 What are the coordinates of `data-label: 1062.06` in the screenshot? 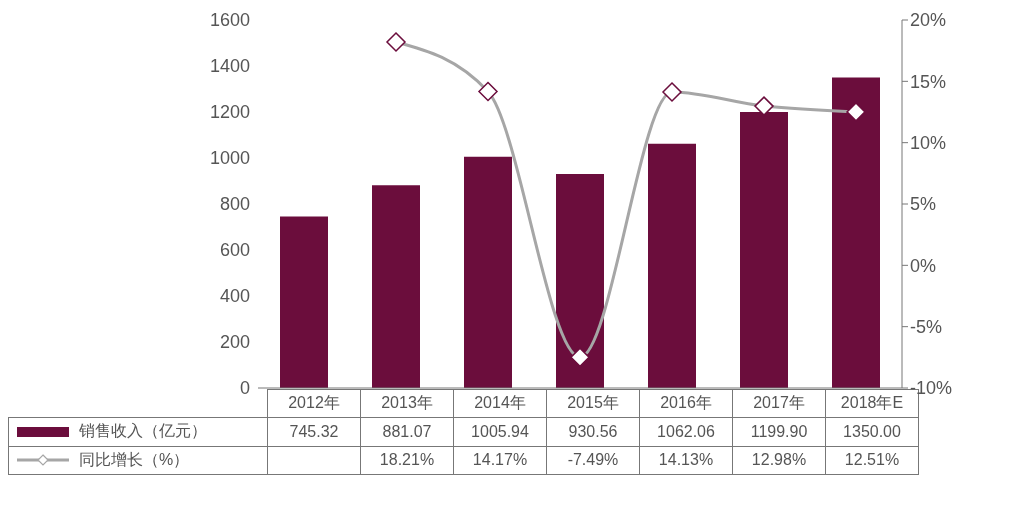 It's located at (686, 431).